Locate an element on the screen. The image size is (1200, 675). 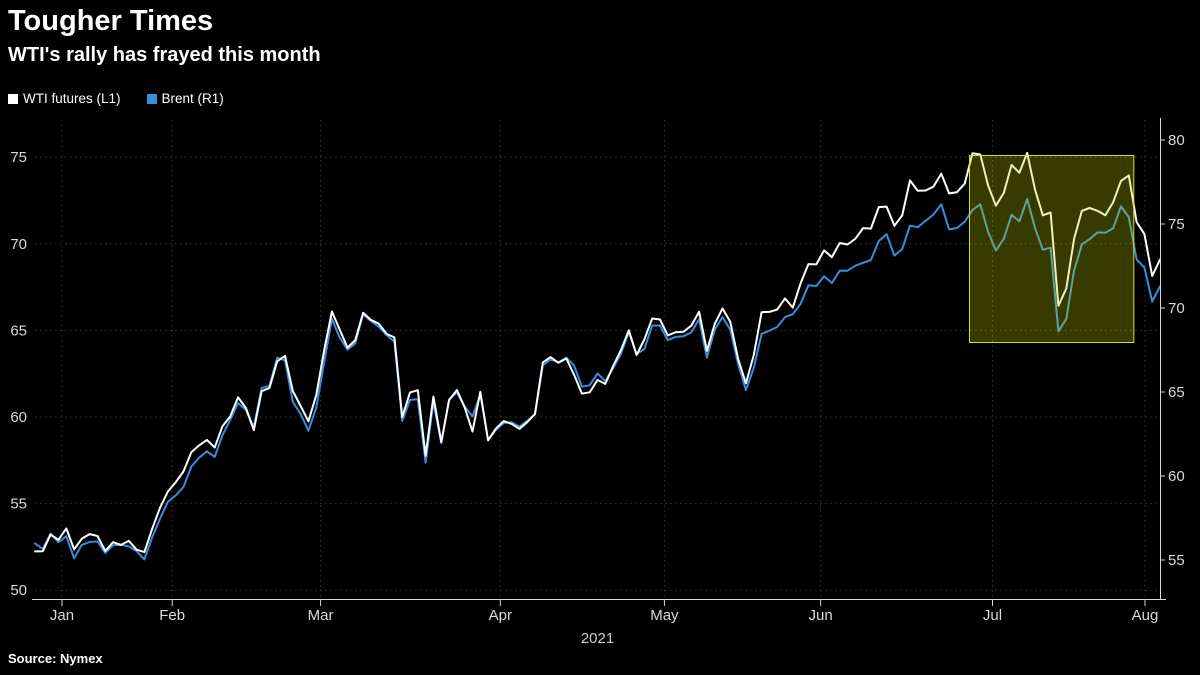
page-subtitle: WTI's rally has frayed this month is located at coordinates (164, 55).